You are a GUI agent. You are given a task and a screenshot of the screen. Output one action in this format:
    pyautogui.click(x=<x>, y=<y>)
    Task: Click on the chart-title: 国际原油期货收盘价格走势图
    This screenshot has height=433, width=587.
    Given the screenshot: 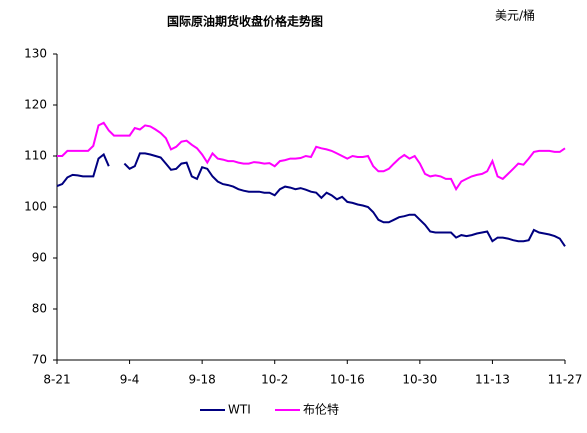 What is the action you would take?
    pyautogui.click(x=245, y=21)
    